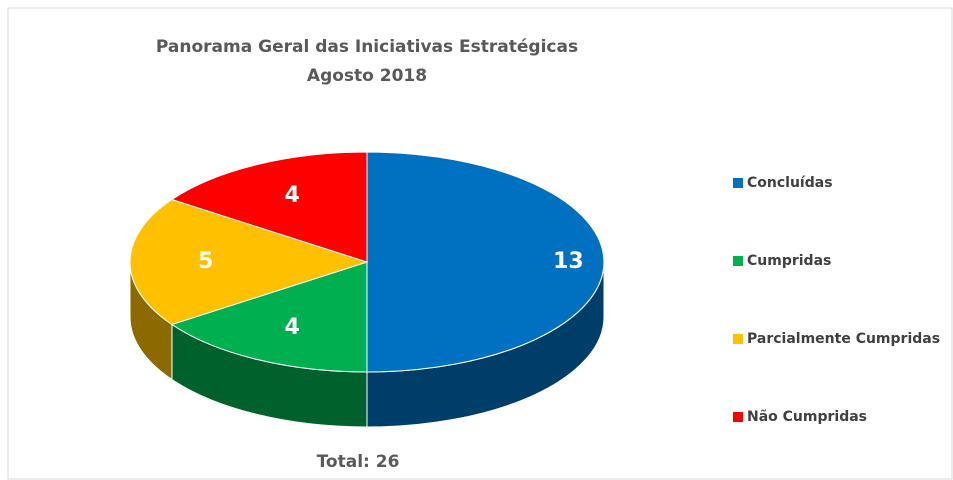 Image resolution: width=953 pixels, height=480 pixels. What do you see at coordinates (789, 261) in the screenshot?
I see `legend-label: Cumpridas` at bounding box center [789, 261].